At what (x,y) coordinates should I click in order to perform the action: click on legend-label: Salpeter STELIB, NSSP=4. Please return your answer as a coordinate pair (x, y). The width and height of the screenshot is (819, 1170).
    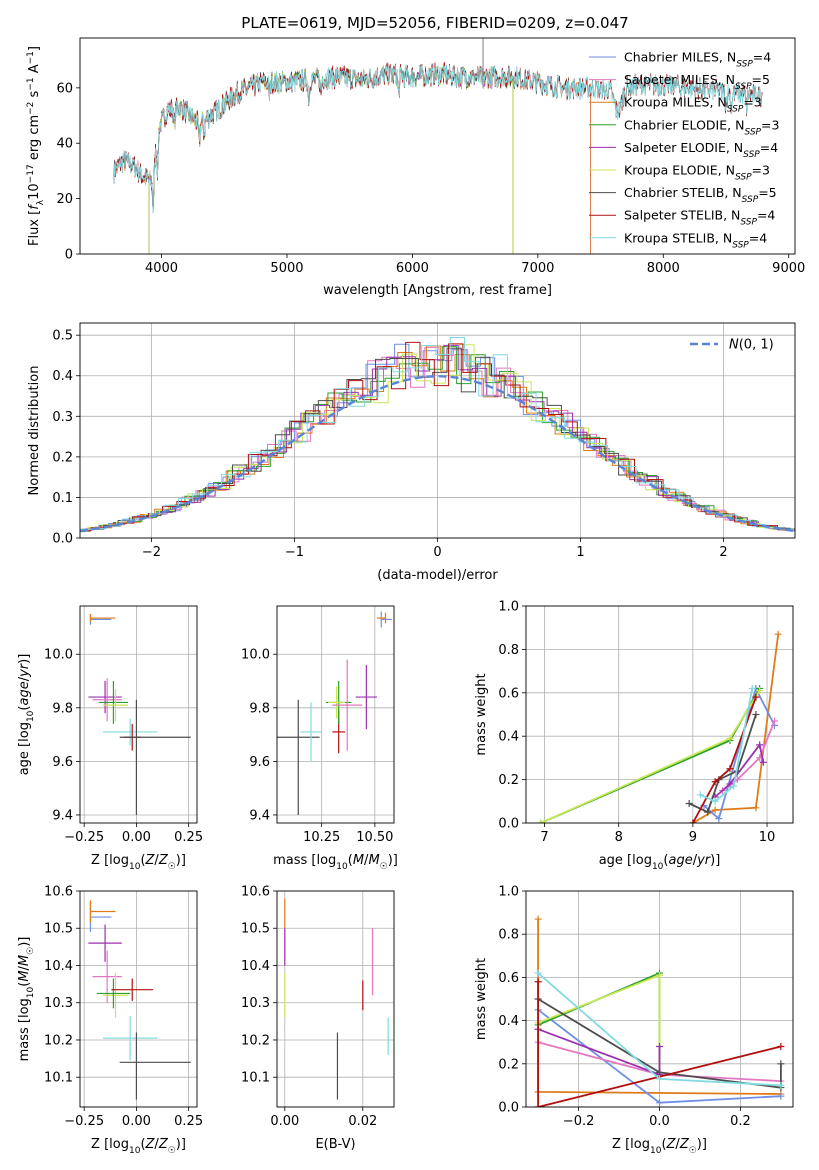
    Looking at the image, I should click on (699, 218).